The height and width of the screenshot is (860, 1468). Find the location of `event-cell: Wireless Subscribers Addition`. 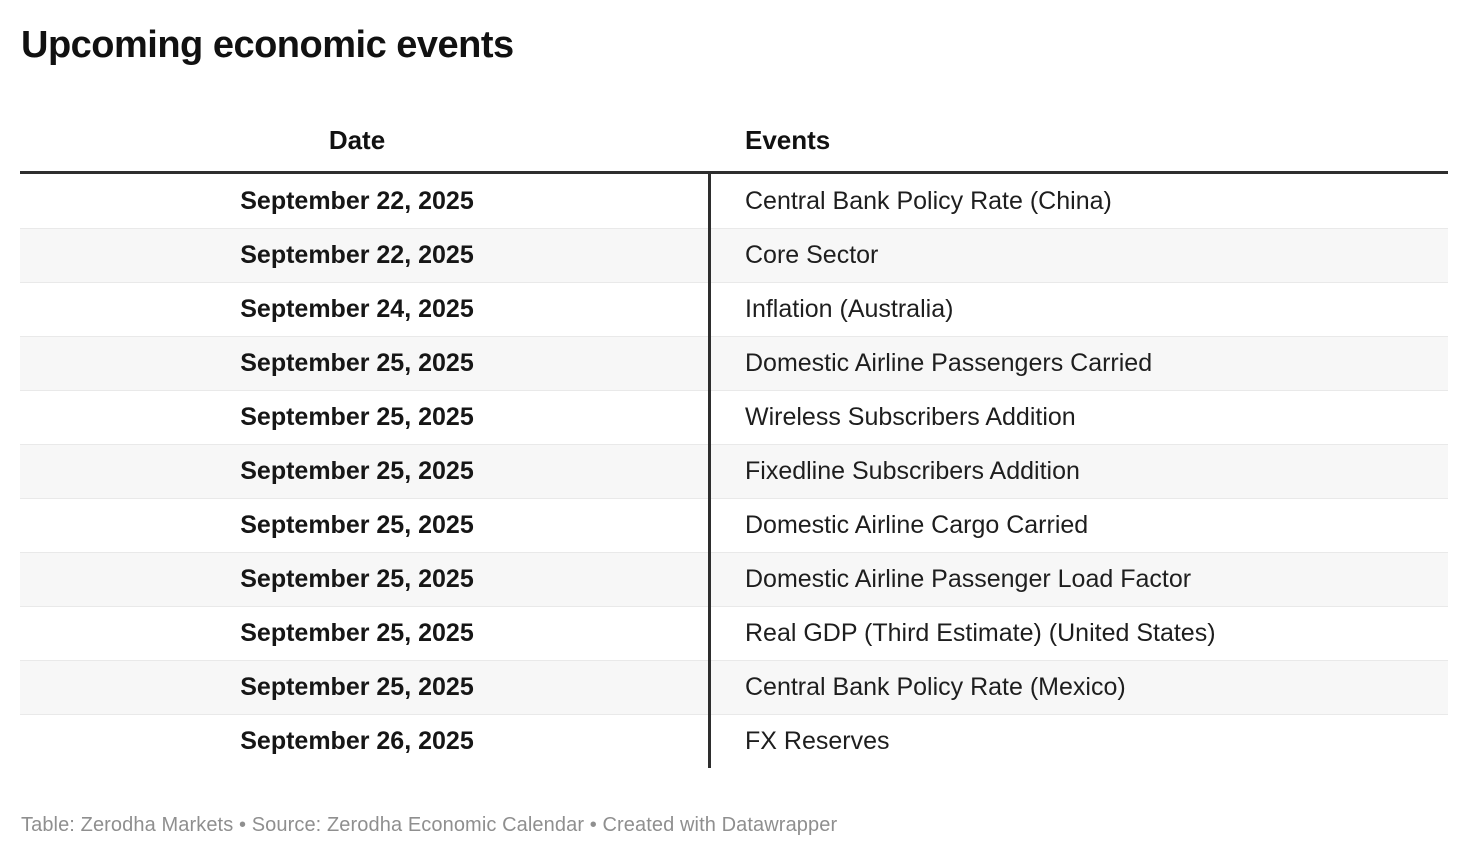

event-cell: Wireless Subscribers Addition is located at coordinates (910, 417).